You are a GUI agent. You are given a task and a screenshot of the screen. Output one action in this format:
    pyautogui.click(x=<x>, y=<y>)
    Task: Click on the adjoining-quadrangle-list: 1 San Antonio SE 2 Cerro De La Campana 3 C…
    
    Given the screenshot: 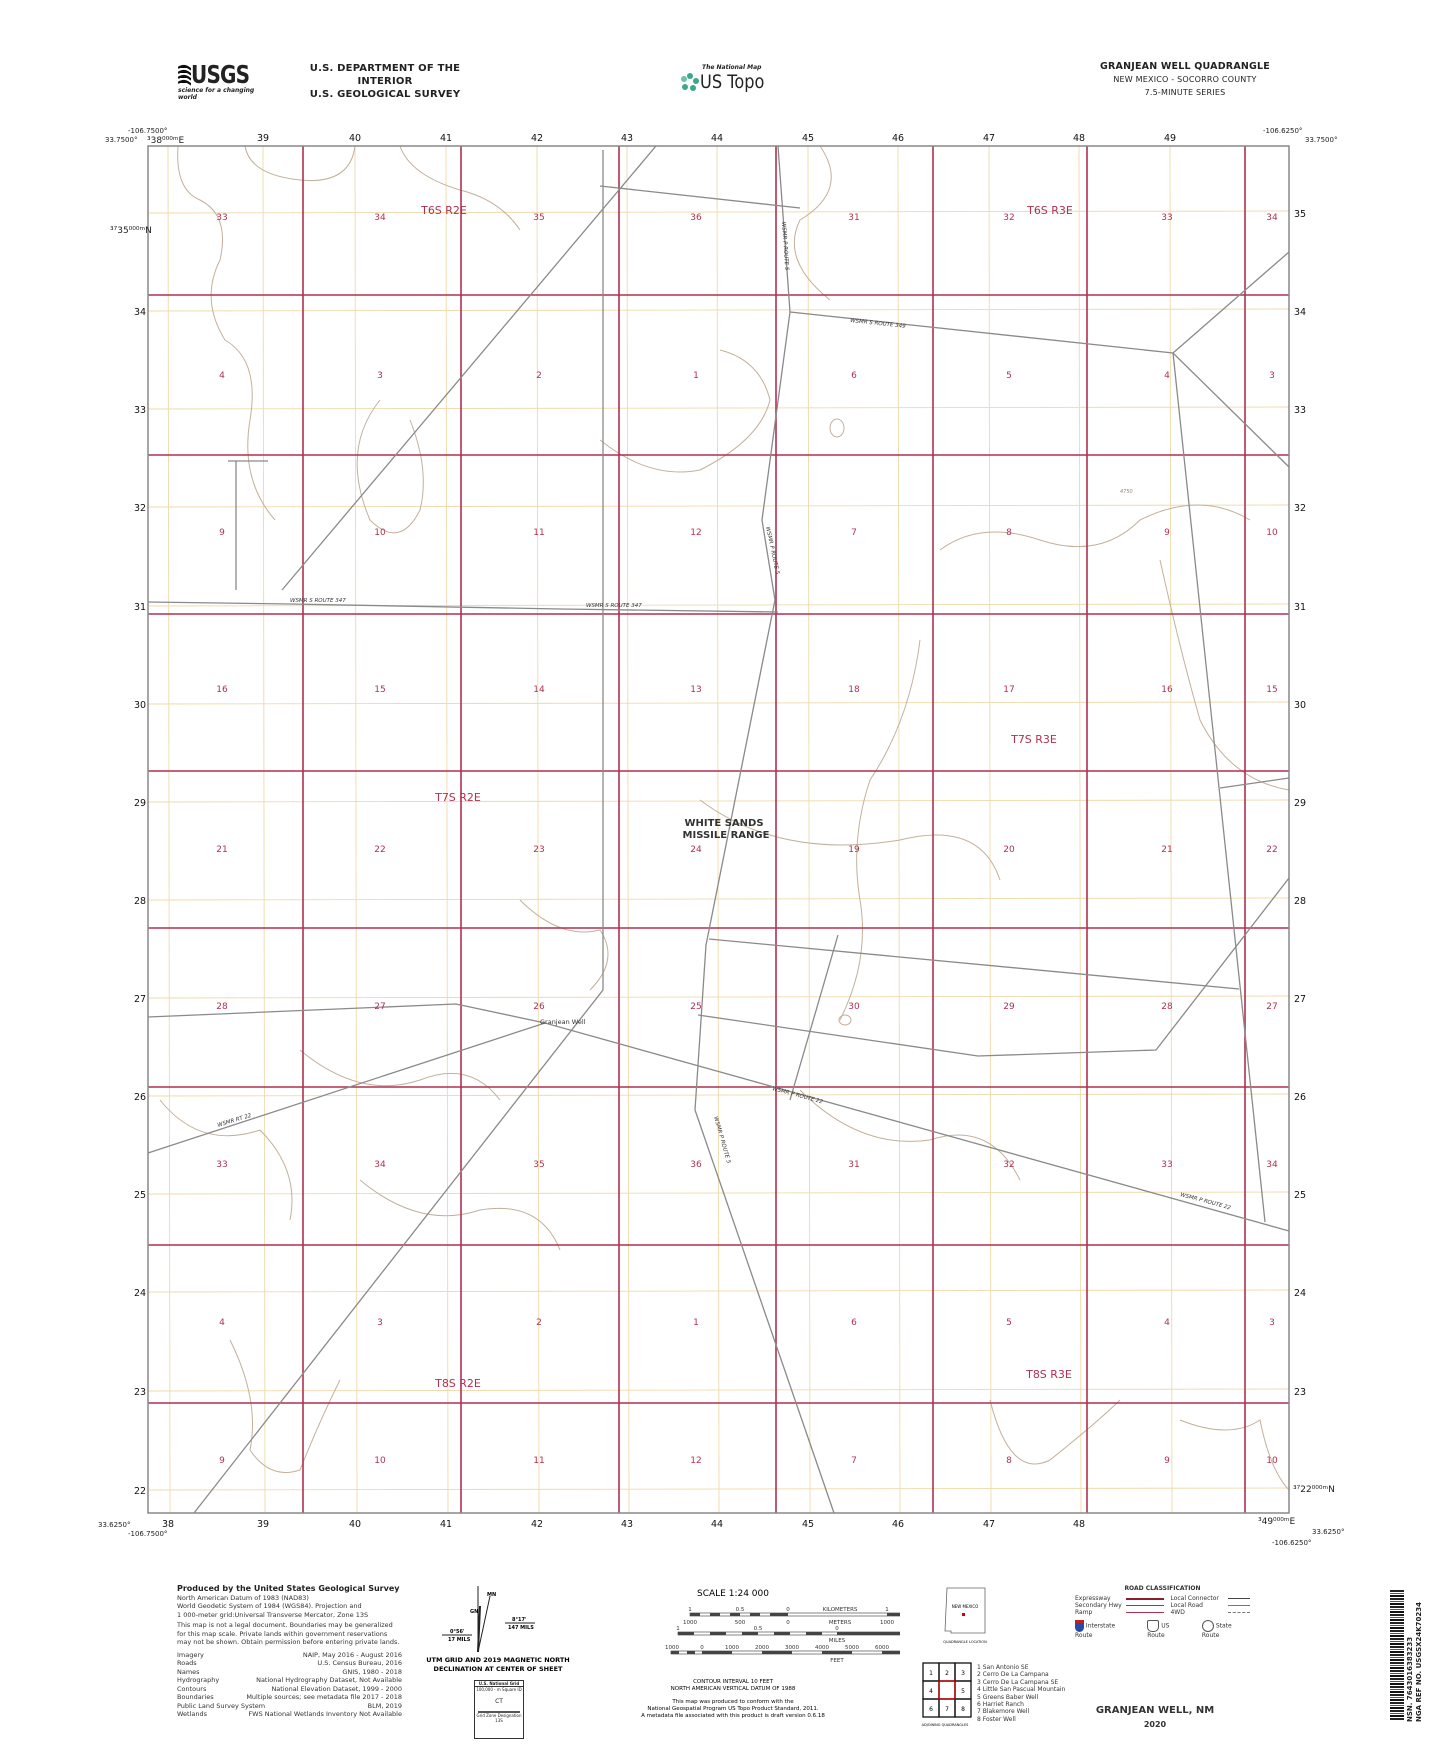 What is the action you would take?
    pyautogui.click(x=1021, y=1693)
    